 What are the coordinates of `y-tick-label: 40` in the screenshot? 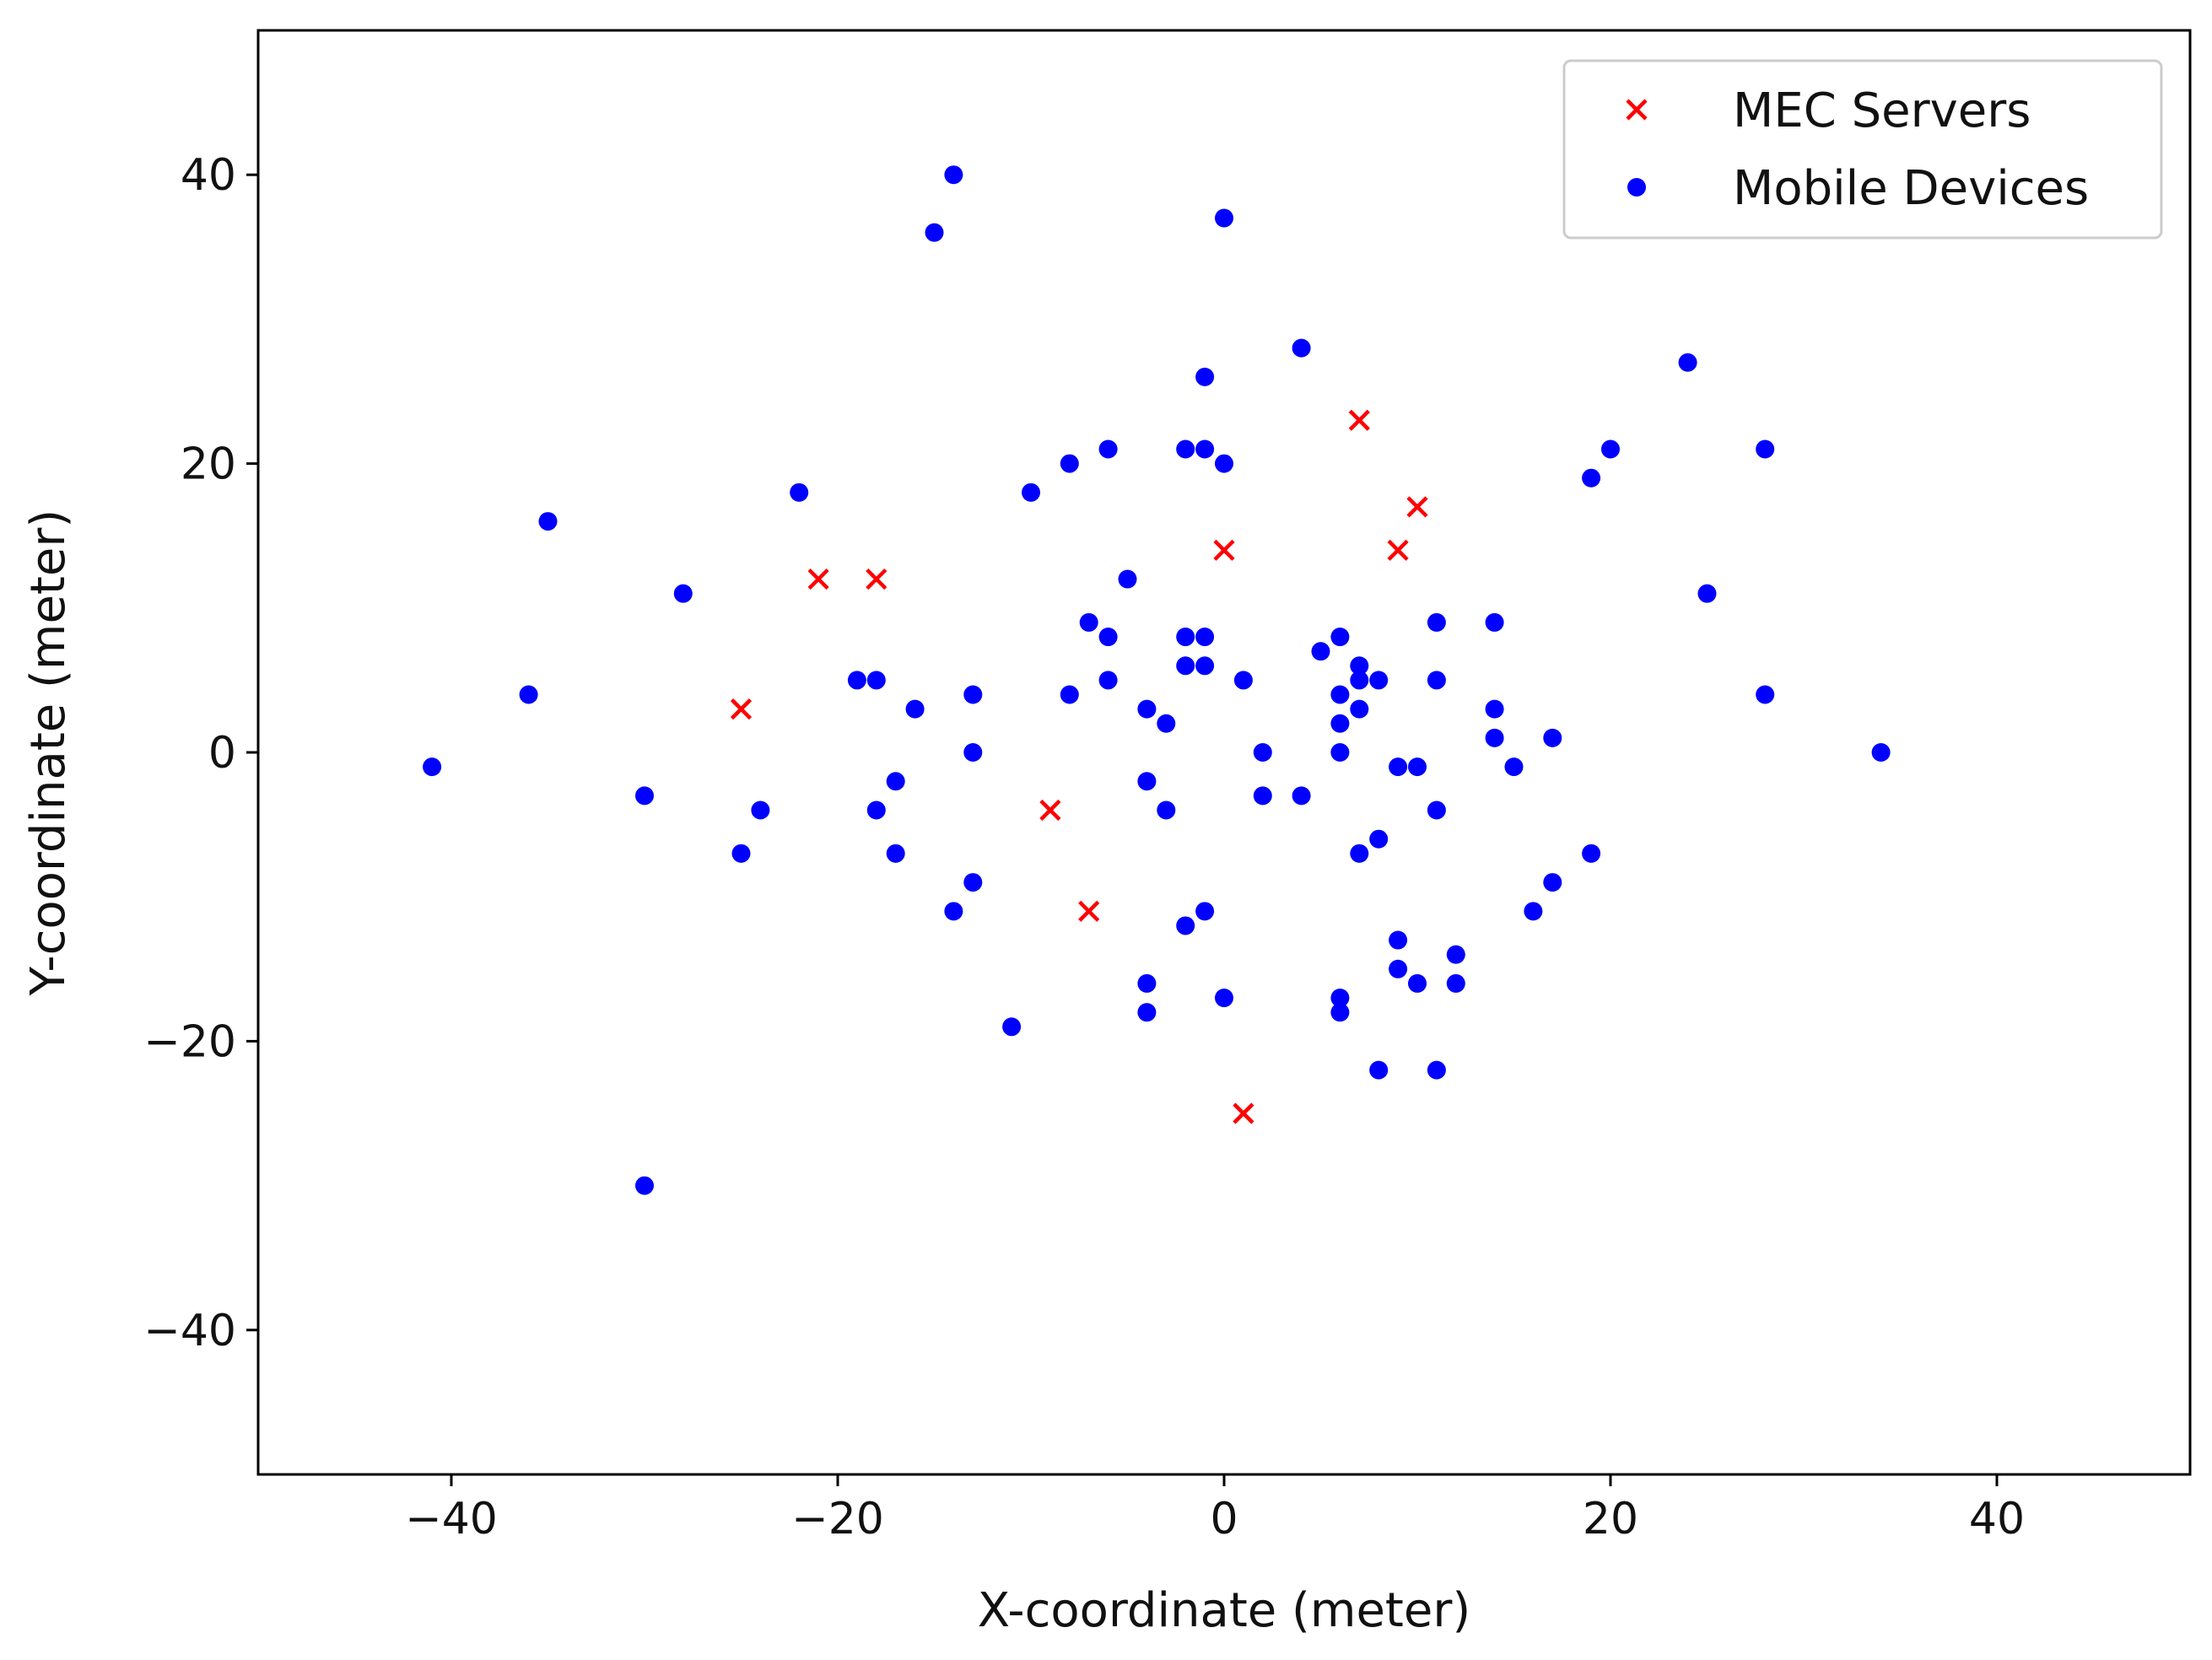 It's located at (208, 175).